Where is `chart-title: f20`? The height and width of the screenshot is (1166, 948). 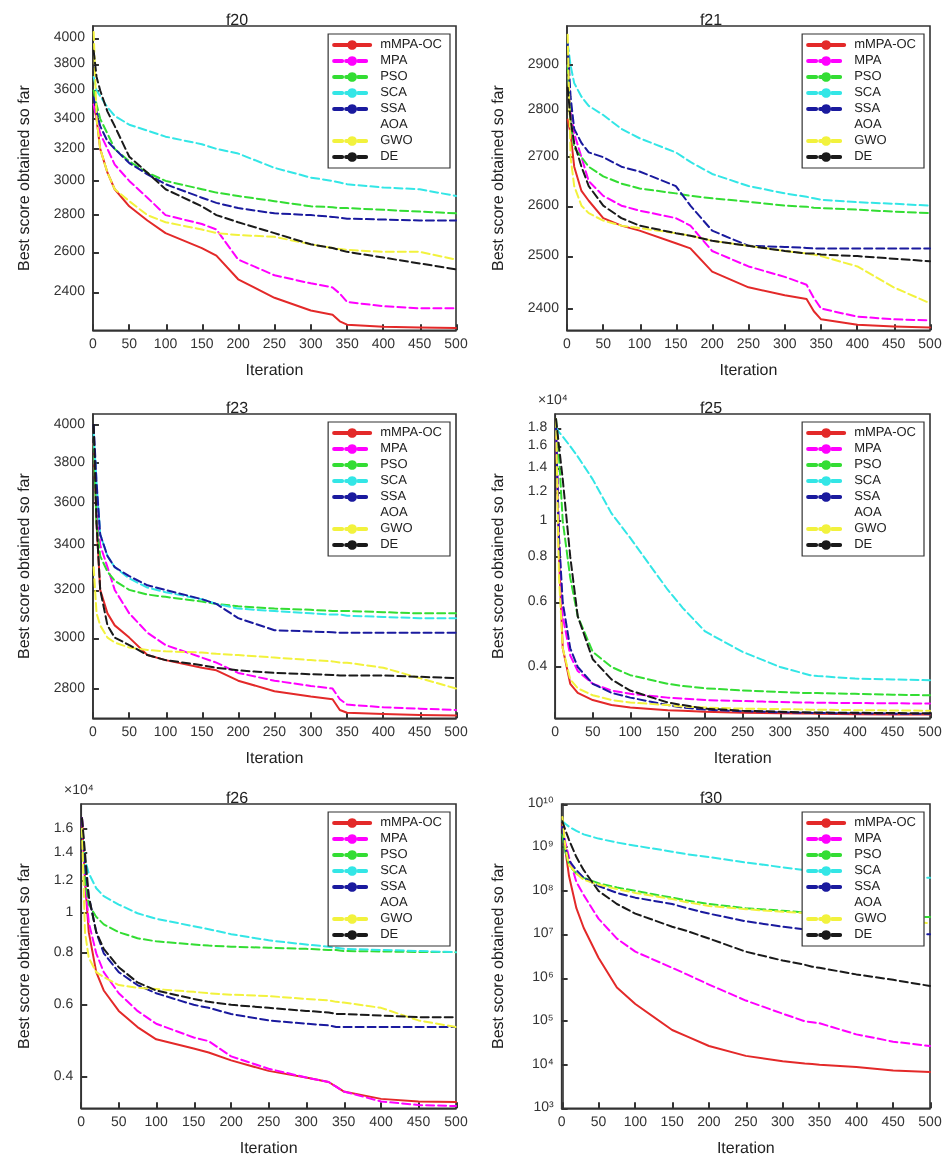 chart-title: f20 is located at coordinates (237, 20).